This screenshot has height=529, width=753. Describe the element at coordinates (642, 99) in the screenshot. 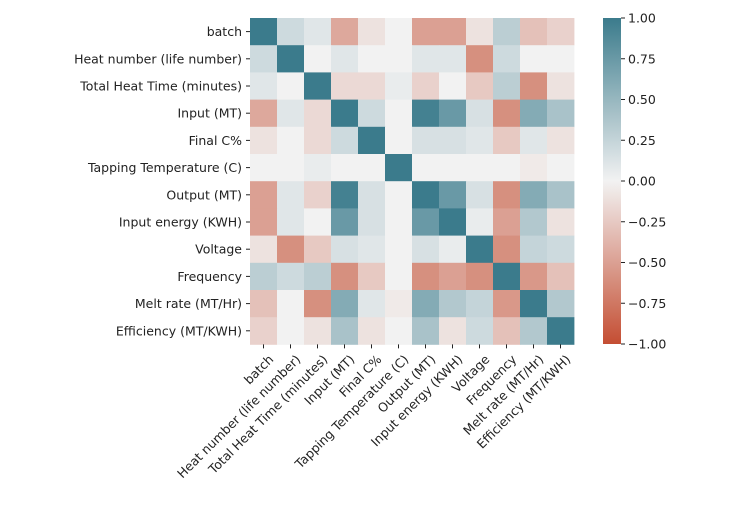

I see `colorbar-tick-label: 0.50` at that location.